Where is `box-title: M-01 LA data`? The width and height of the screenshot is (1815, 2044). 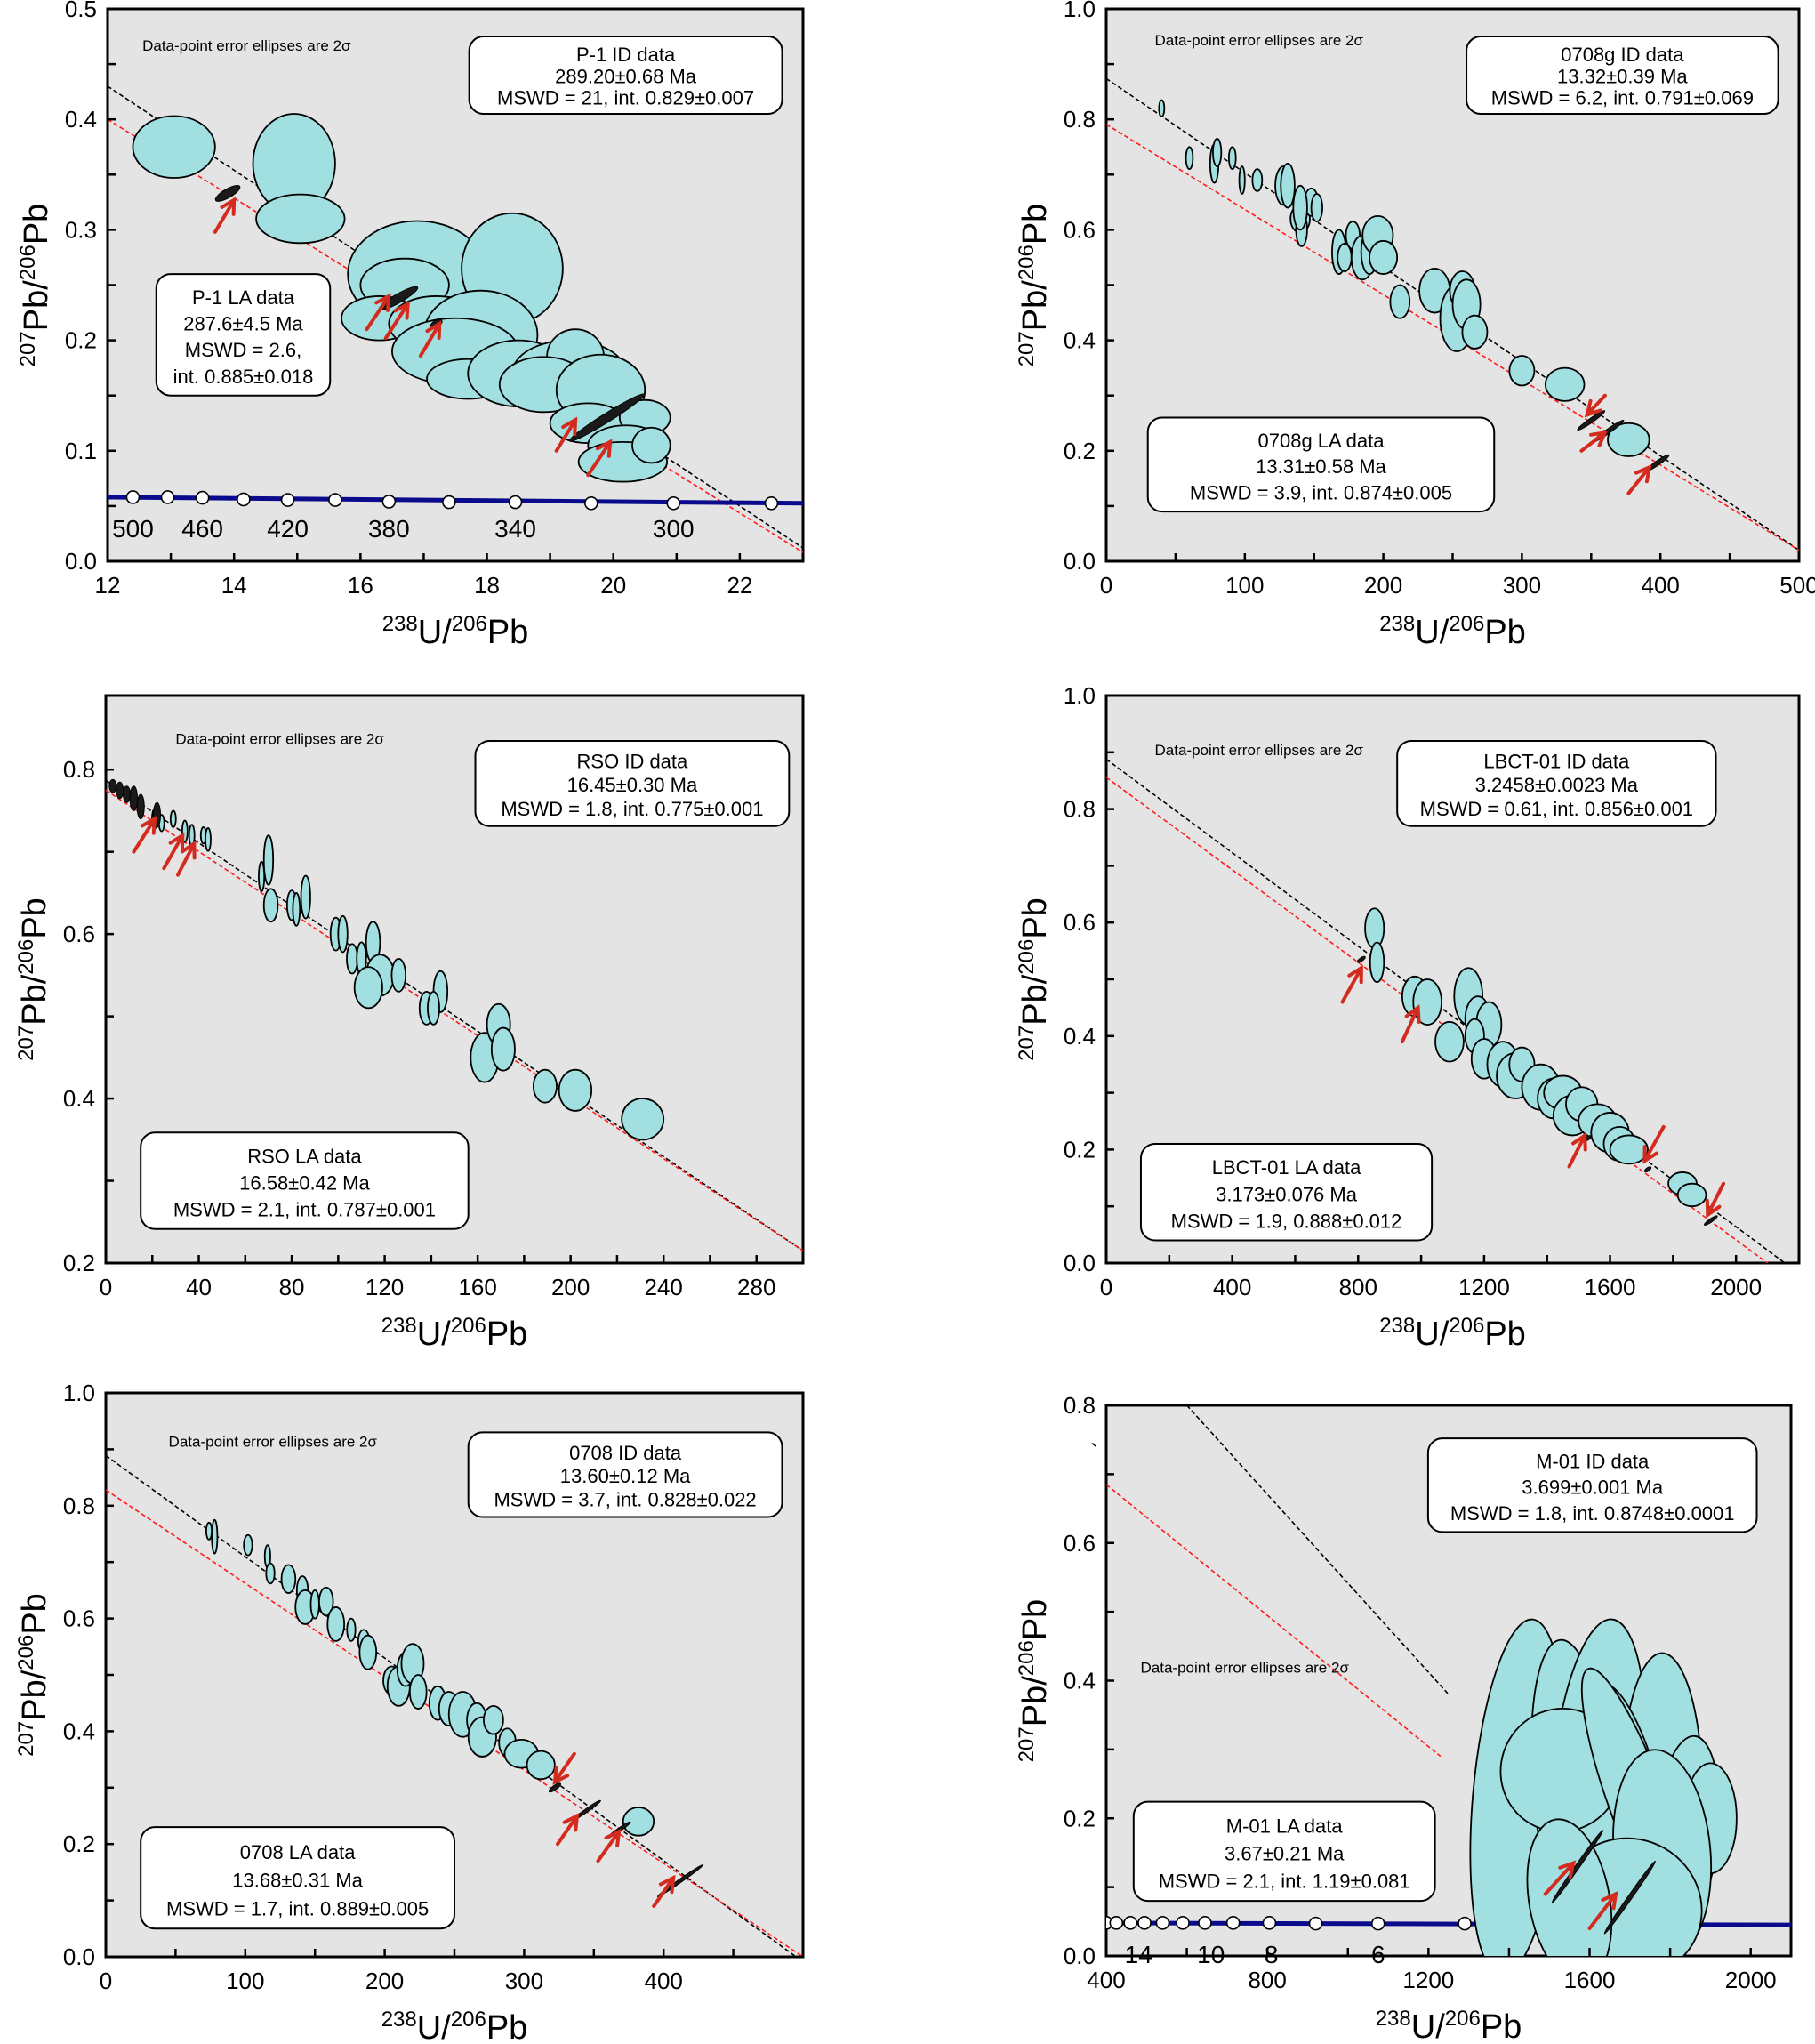 box-title: M-01 LA data is located at coordinates (1285, 1826).